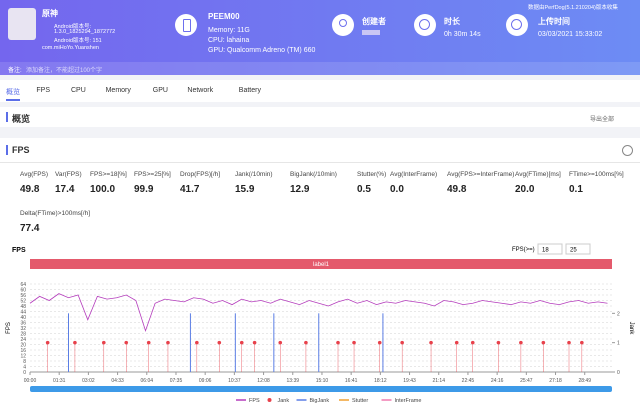  Describe the element at coordinates (320, 401) in the screenshot. I see `legend-label: BigJank` at that location.